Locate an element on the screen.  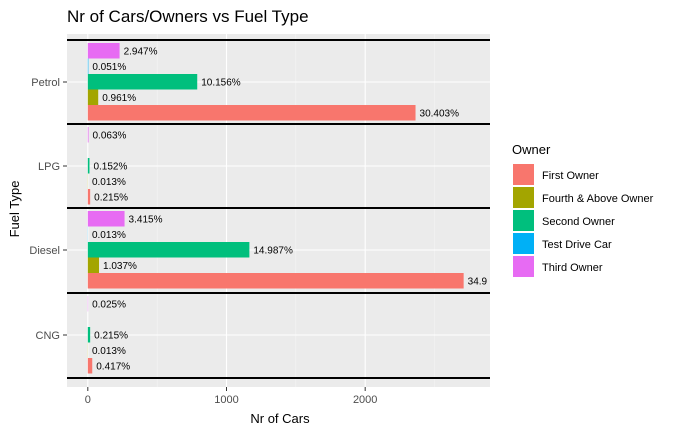
data-label: 1.037% is located at coordinates (120, 266).